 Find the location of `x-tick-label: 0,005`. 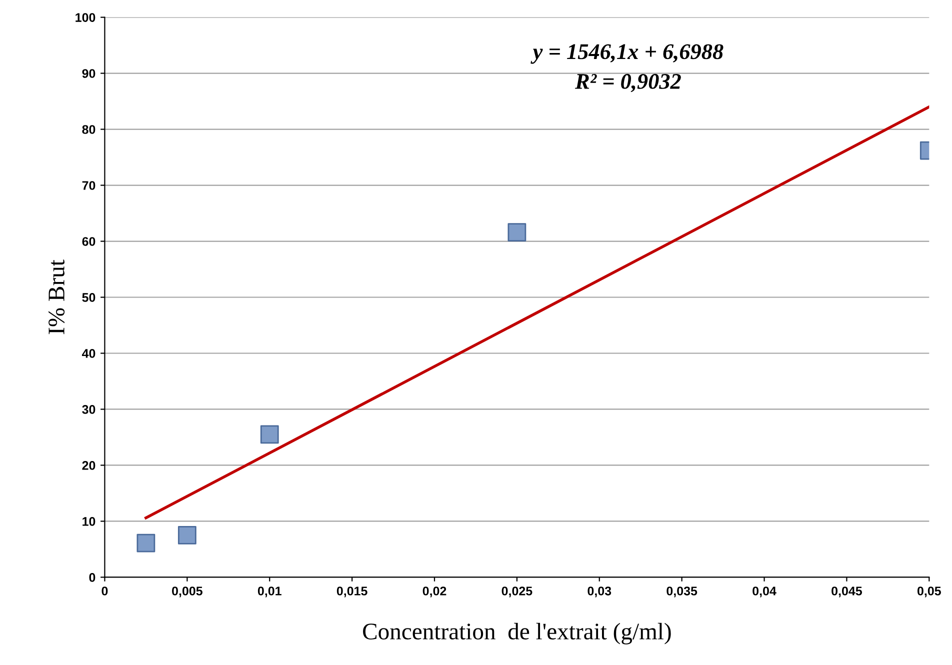

x-tick-label: 0,005 is located at coordinates (187, 592).